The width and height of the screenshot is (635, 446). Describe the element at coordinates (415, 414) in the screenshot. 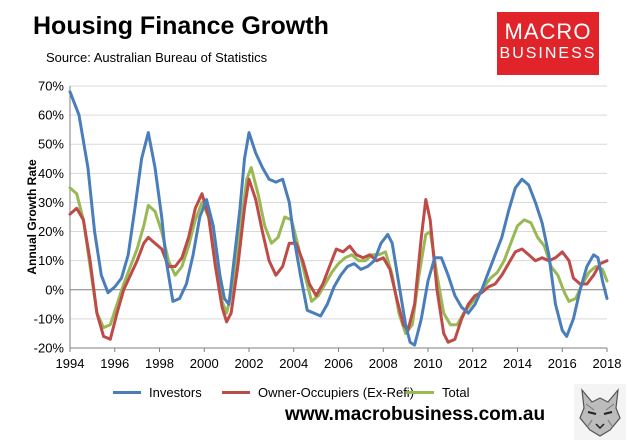

I see `website-url: www.macrobusiness.com.au` at that location.